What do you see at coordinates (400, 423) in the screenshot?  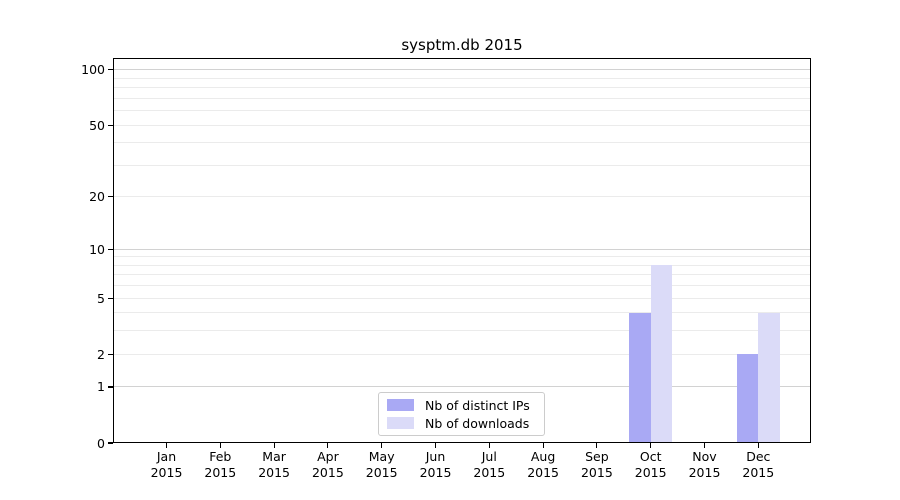 I see `legend-swatch-downloads-icon` at bounding box center [400, 423].